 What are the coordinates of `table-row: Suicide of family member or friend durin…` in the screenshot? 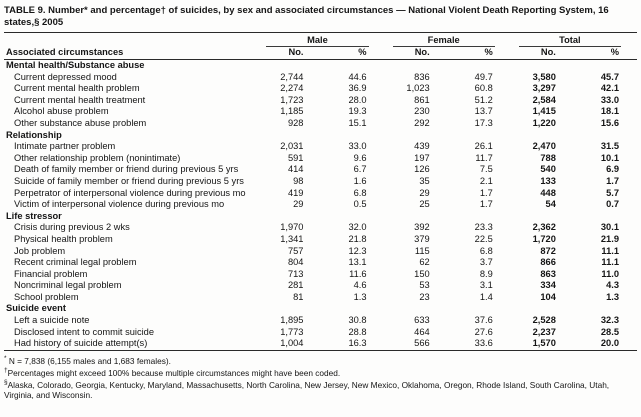 It's located at (320, 182).